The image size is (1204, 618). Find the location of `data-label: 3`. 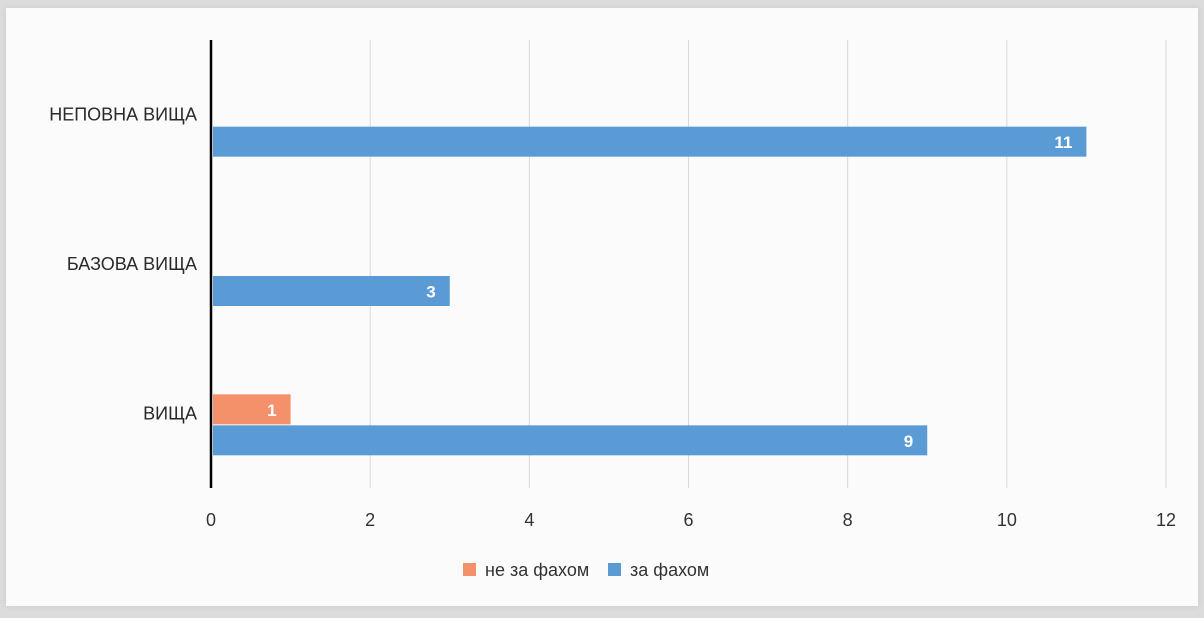

data-label: 3 is located at coordinates (430, 292).